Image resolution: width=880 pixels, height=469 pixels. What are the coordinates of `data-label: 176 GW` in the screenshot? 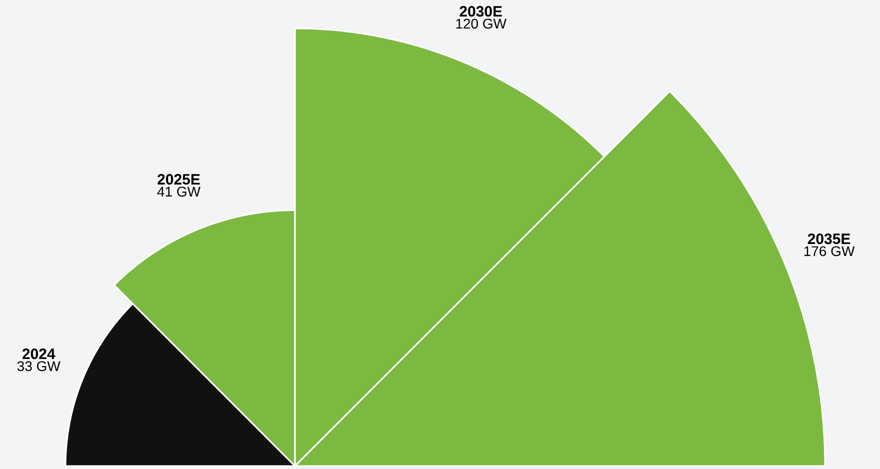 It's located at (829, 251).